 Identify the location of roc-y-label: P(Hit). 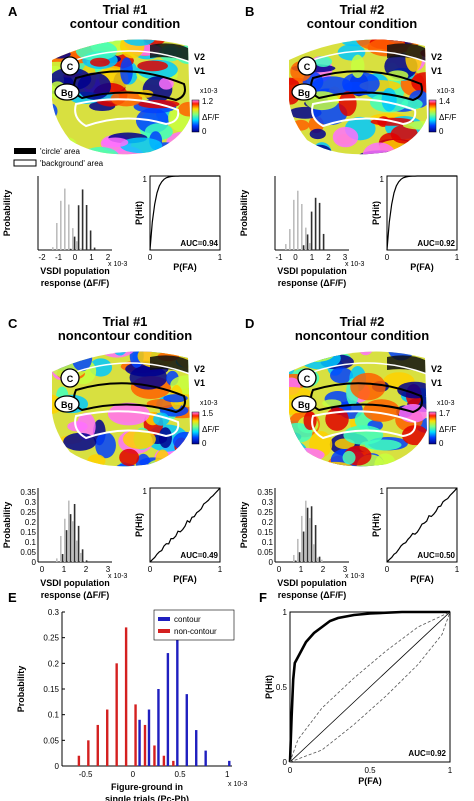
(376, 525).